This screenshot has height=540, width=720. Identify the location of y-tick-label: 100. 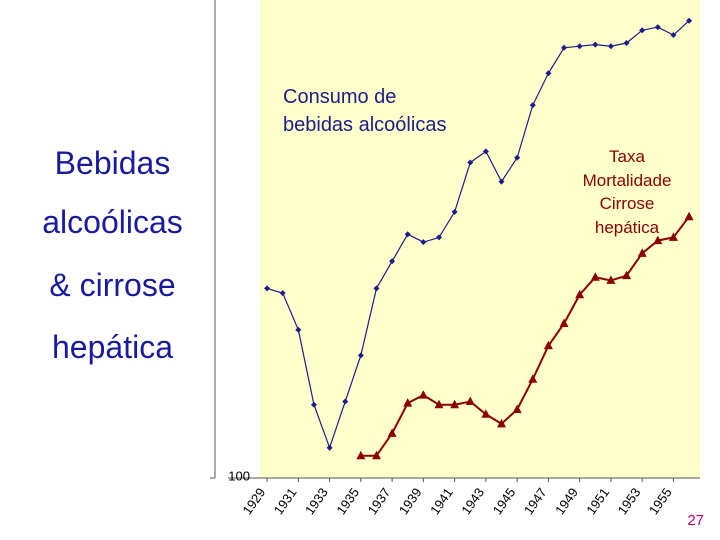
(239, 475).